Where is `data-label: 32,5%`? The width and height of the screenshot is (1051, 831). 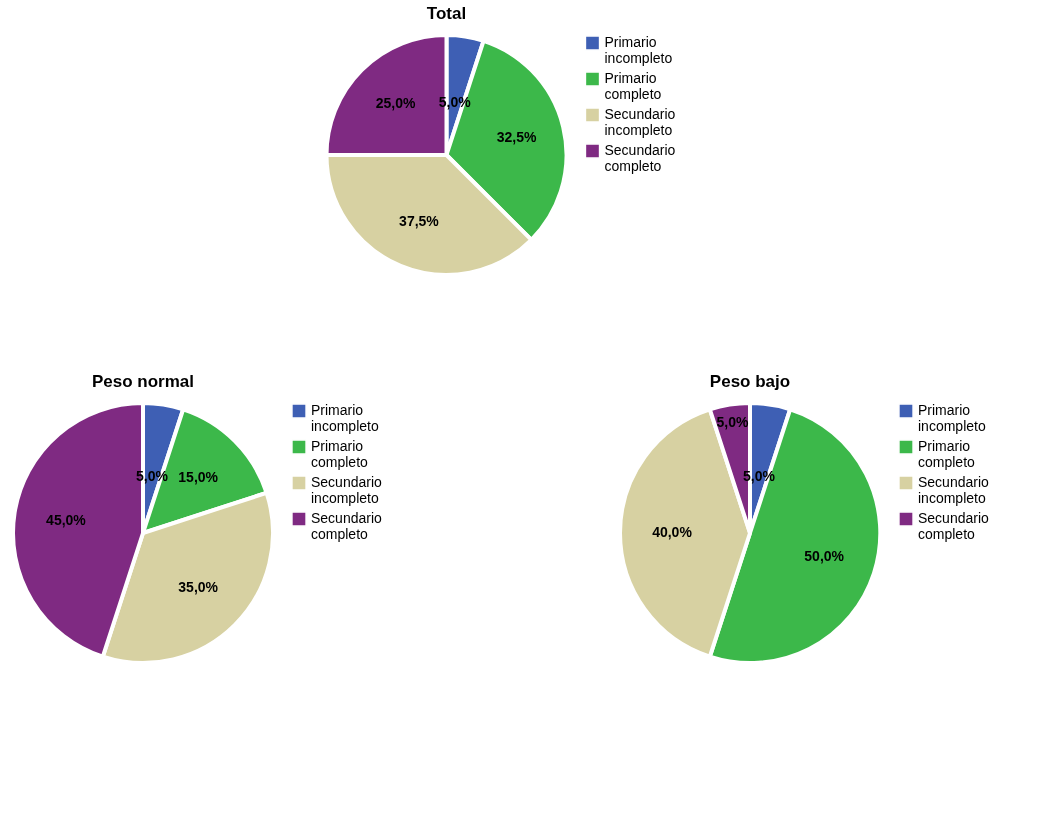 data-label: 32,5% is located at coordinates (516, 137).